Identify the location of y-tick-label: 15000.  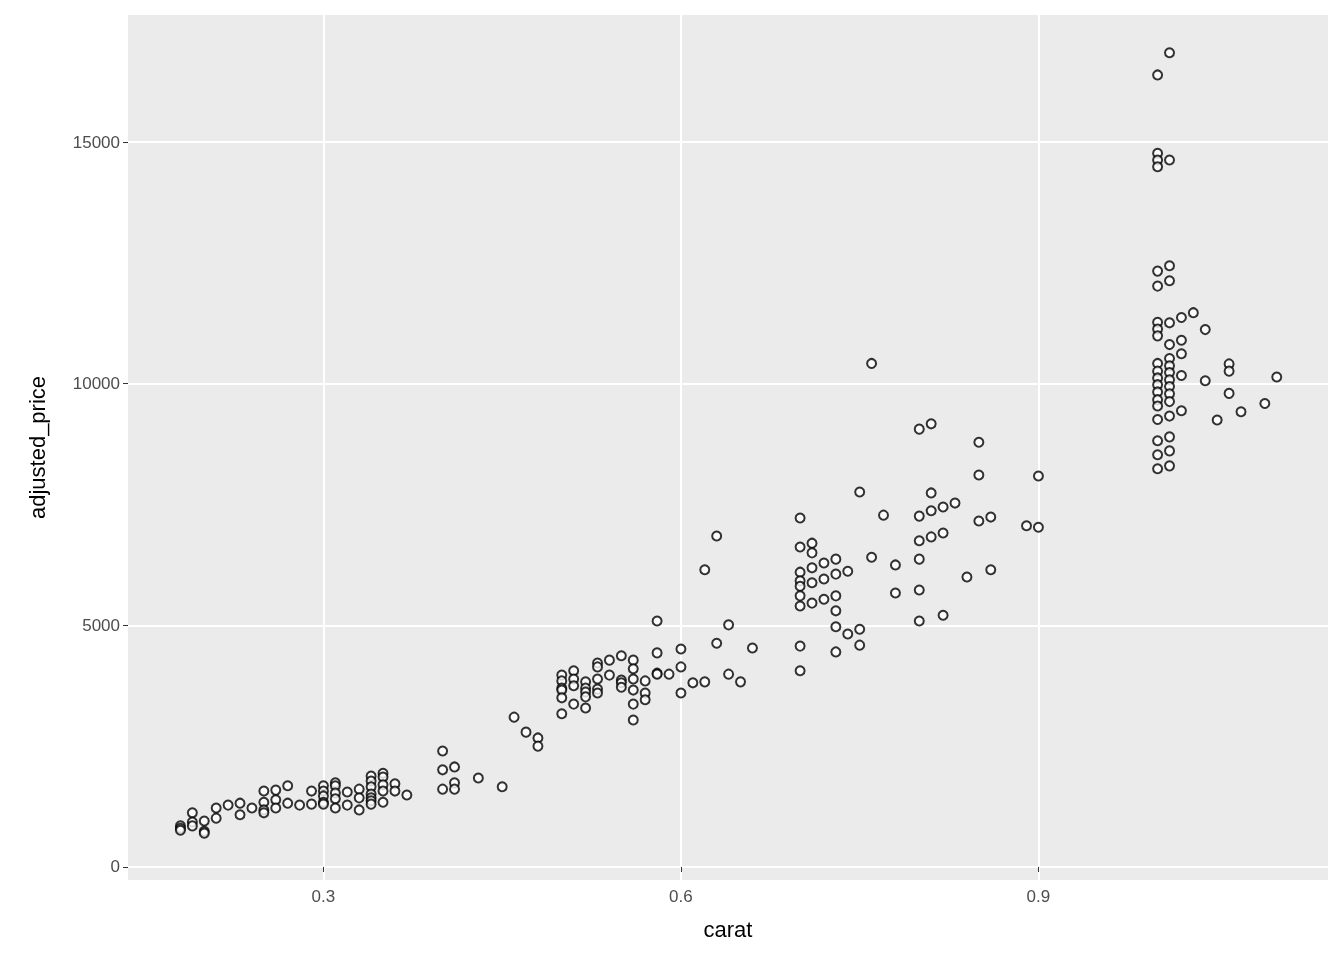
(96, 142).